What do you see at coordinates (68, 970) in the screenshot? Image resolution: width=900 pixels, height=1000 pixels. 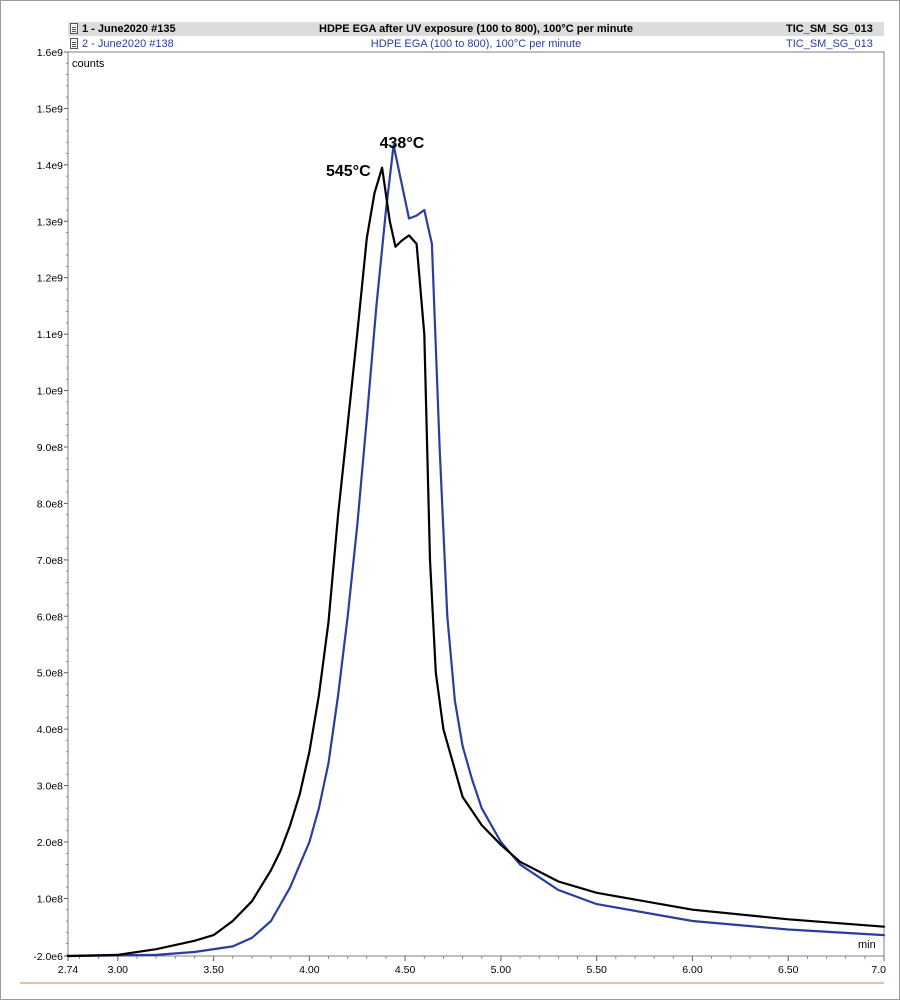 I see `x-tick-label: 2.74` at bounding box center [68, 970].